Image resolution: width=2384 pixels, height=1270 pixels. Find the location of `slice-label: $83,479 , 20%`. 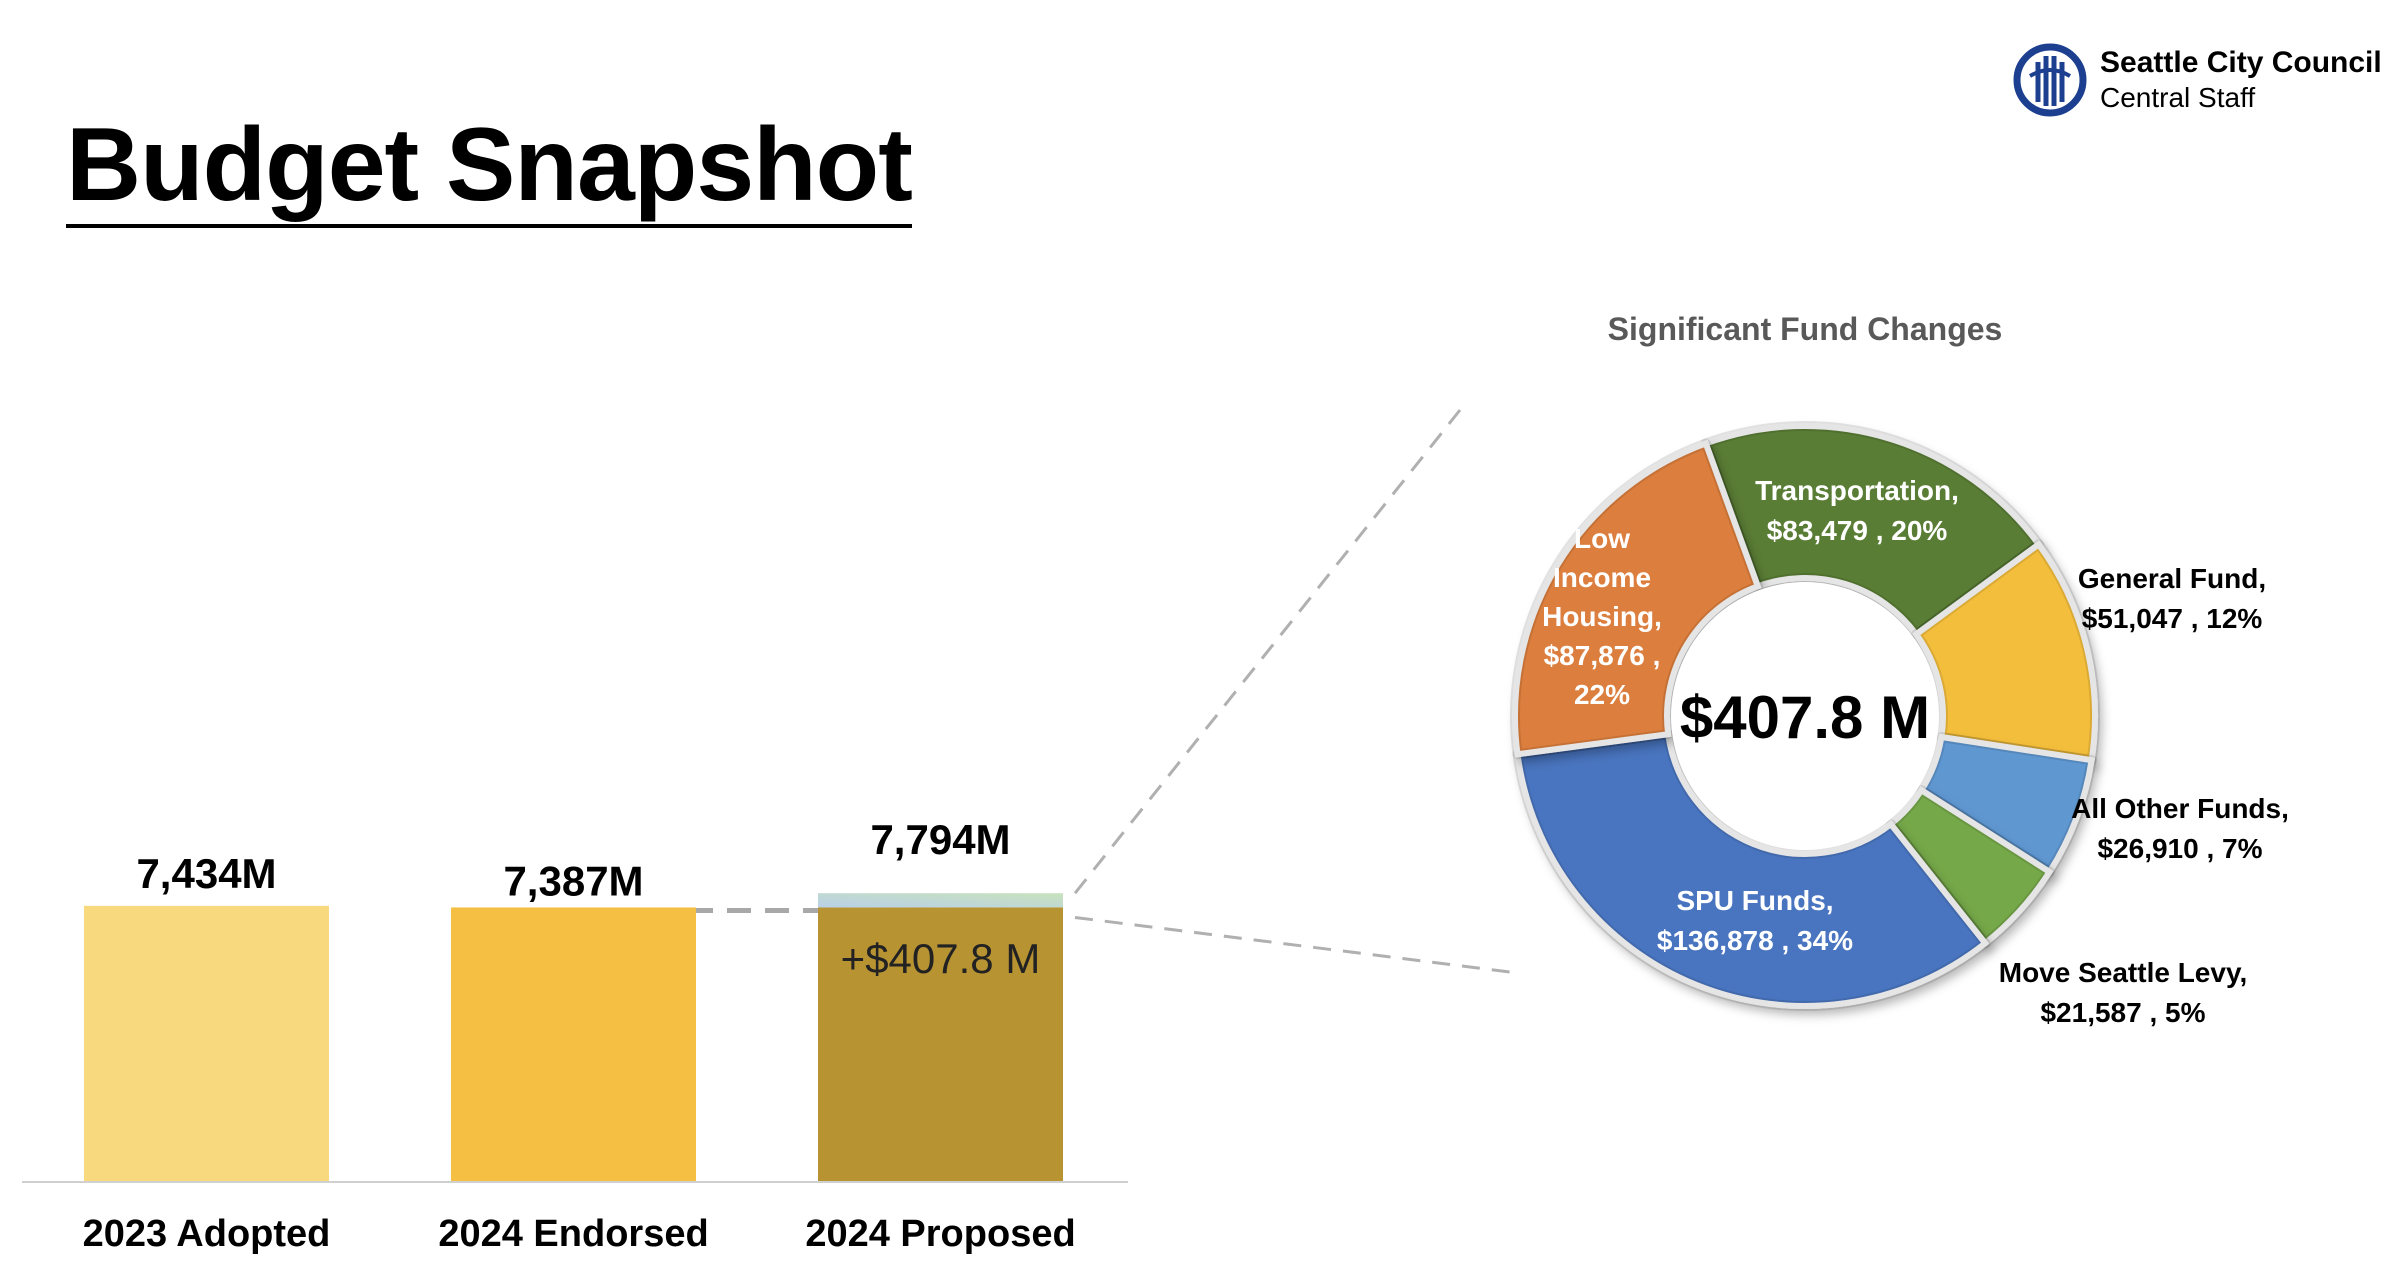

slice-label: $83,479 , 20% is located at coordinates (1857, 530).